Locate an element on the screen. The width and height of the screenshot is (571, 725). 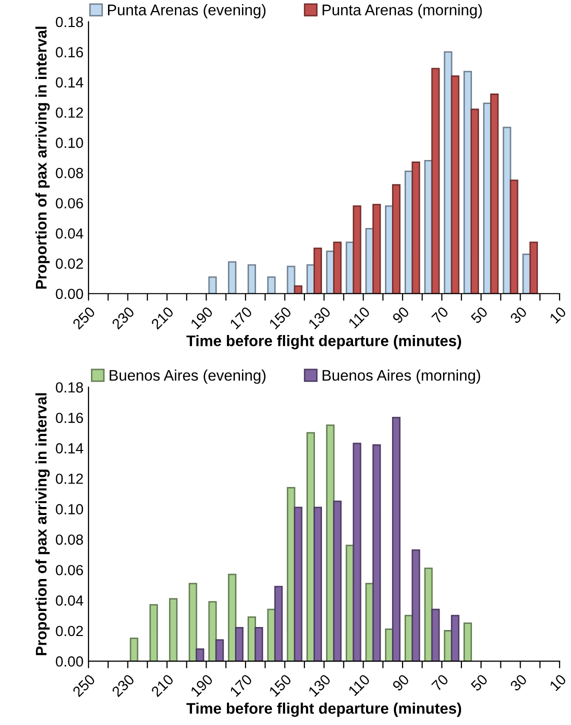
legend-label: Punta Arenas (morning) is located at coordinates (402, 11).